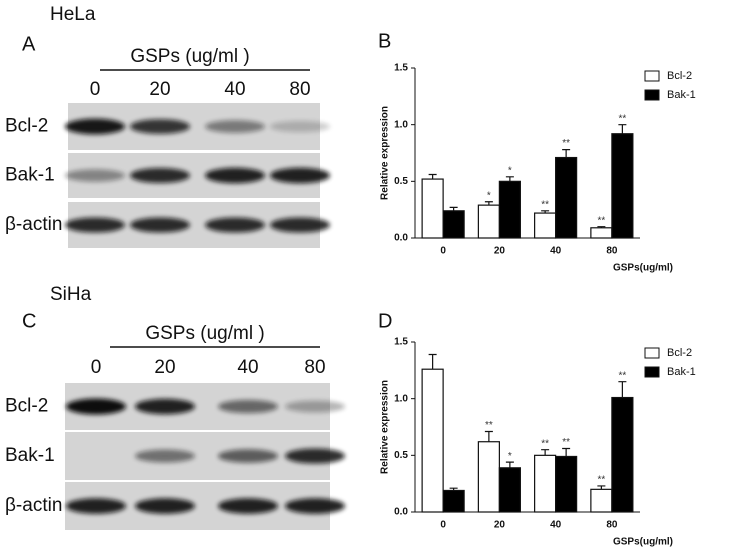 The height and width of the screenshot is (553, 730). I want to click on lane-label: 20, so click(164, 367).